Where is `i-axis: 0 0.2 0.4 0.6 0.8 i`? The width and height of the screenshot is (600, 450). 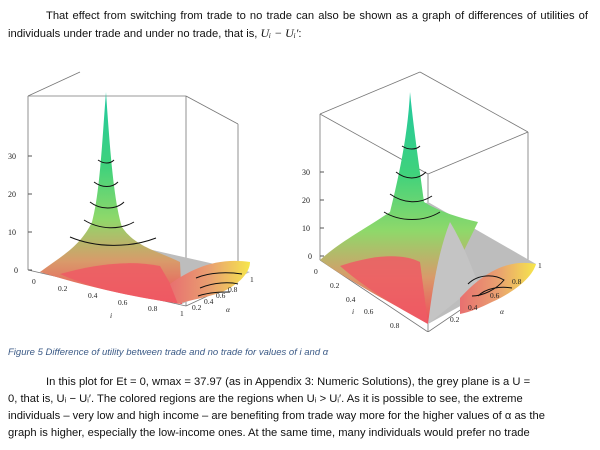
i-axis: 0 0.2 0.4 0.6 0.8 i is located at coordinates (357, 298).